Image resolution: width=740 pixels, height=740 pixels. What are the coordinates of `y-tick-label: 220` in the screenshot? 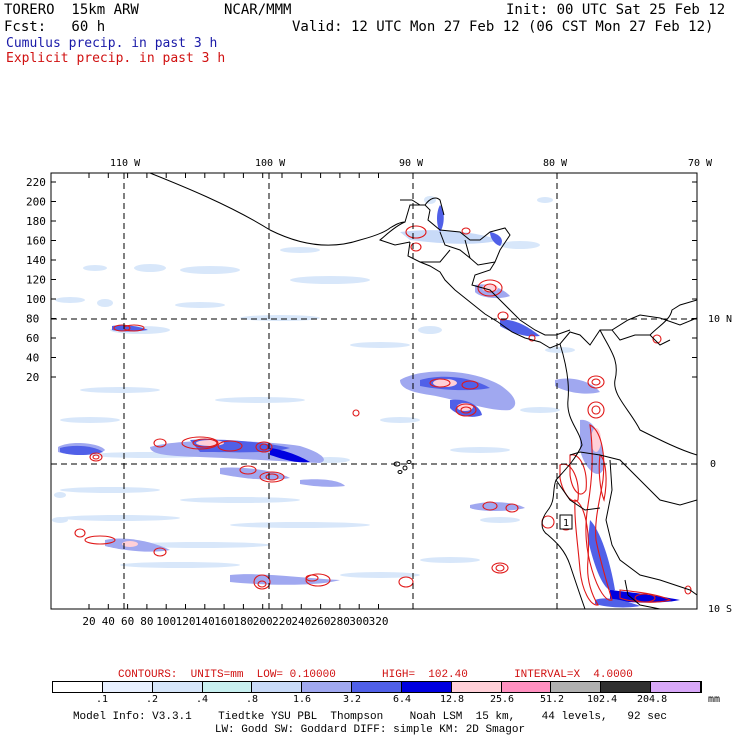 It's located at (36, 182).